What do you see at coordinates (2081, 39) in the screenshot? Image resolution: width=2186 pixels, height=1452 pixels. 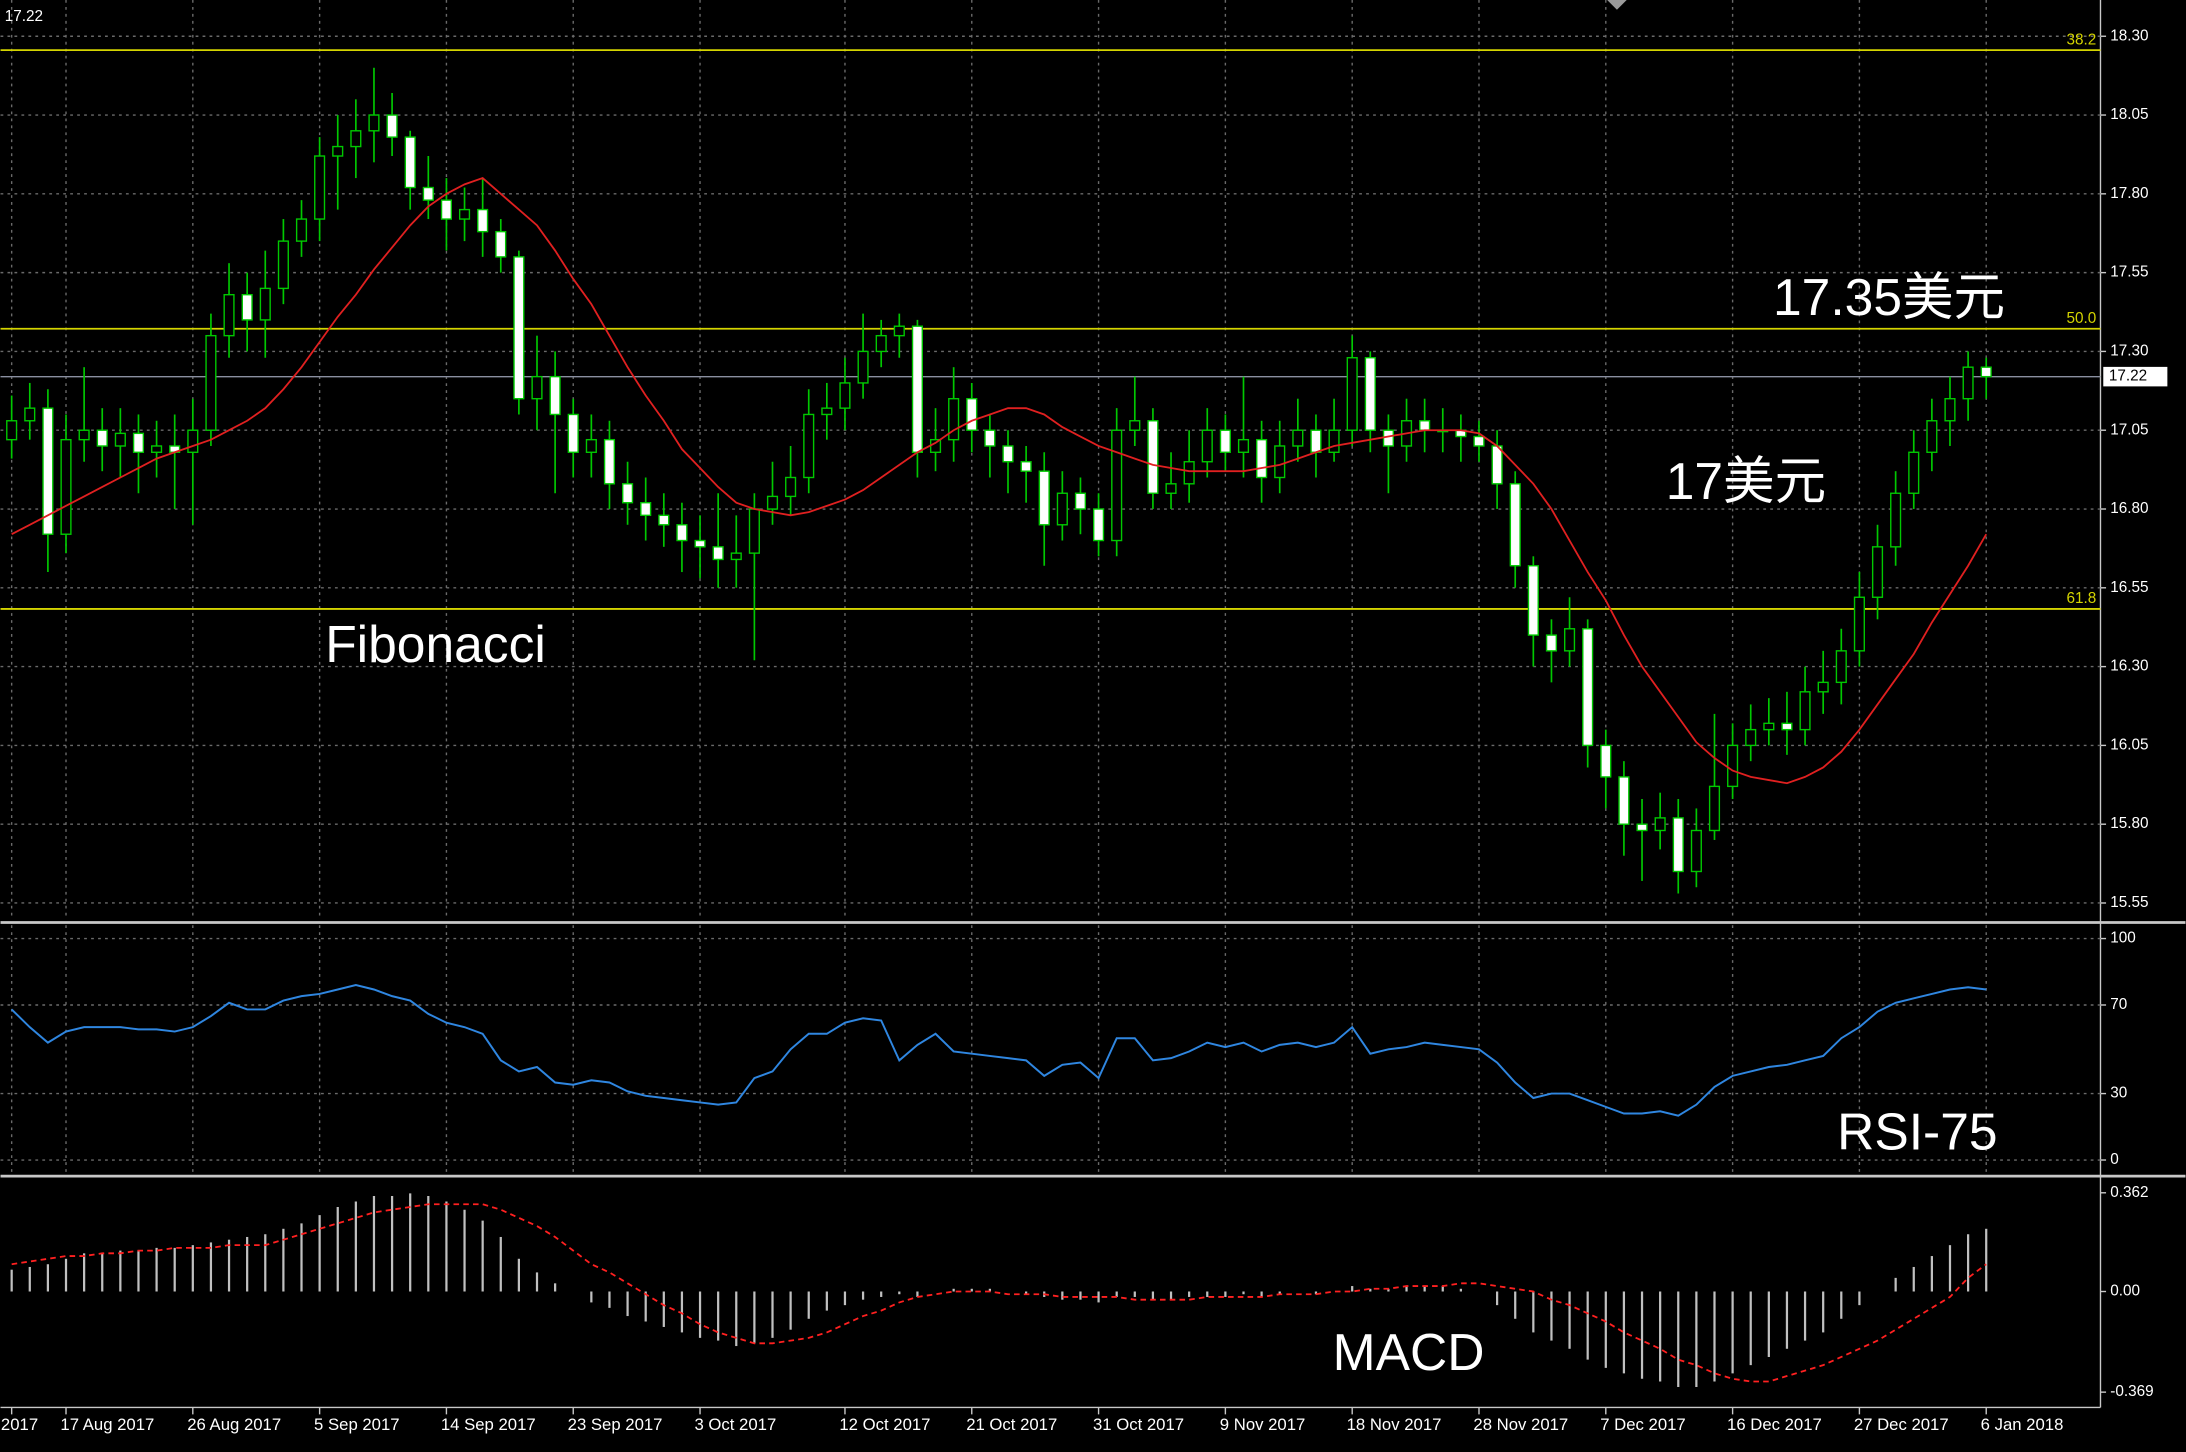 I see `fibonacci-label: 38.2` at bounding box center [2081, 39].